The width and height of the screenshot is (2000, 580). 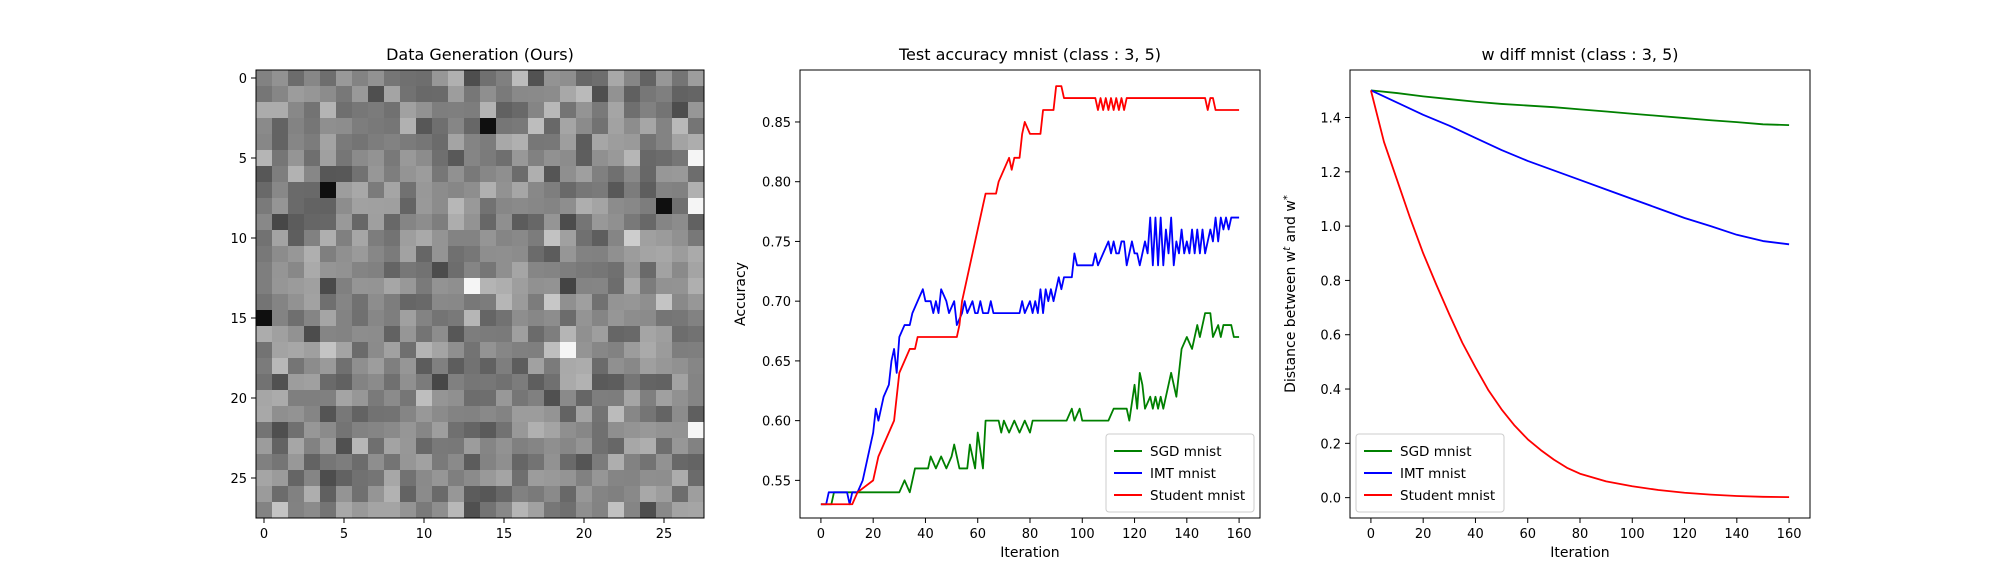 What do you see at coordinates (238, 239) in the screenshot?
I see `heatmap-y-tick-label: 10` at bounding box center [238, 239].